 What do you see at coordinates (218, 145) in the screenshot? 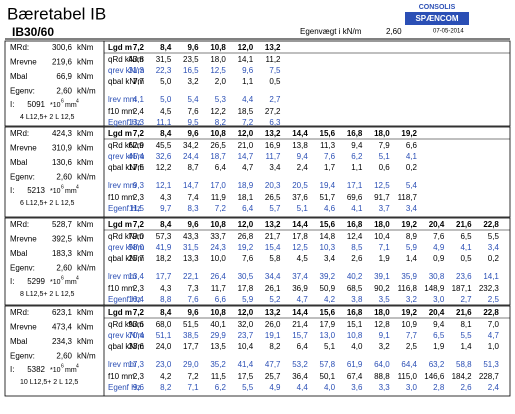
I see `cell: 26,5` at bounding box center [218, 145].